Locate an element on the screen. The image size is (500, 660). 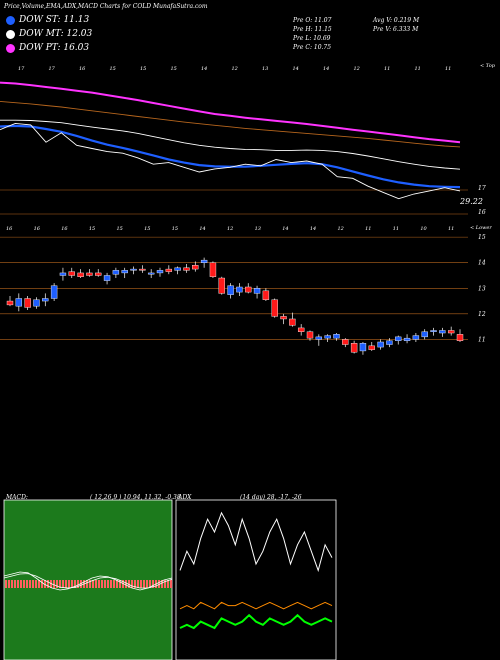
legend-label-mt: DOW MT: 12.03 is located at coordinates (56, 34).